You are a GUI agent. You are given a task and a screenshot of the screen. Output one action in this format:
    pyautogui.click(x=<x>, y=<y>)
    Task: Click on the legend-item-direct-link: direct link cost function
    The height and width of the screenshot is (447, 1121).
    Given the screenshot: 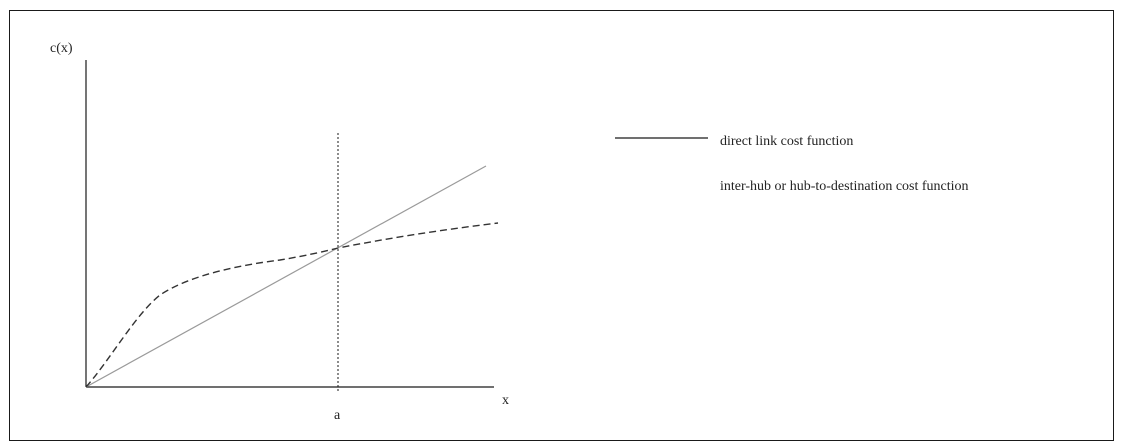 What is the action you would take?
    pyautogui.click(x=786, y=141)
    